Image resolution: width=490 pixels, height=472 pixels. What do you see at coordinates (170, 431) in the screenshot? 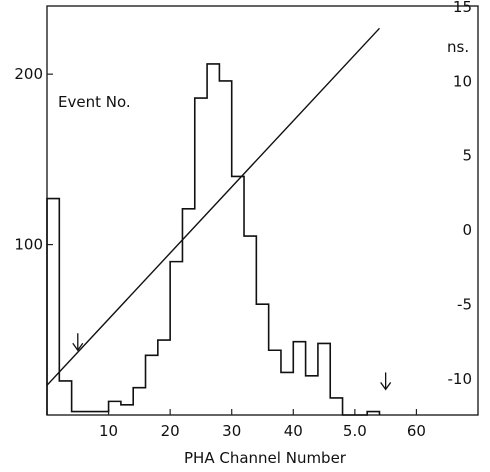
I see `x-tick-label: 20` at bounding box center [170, 431].